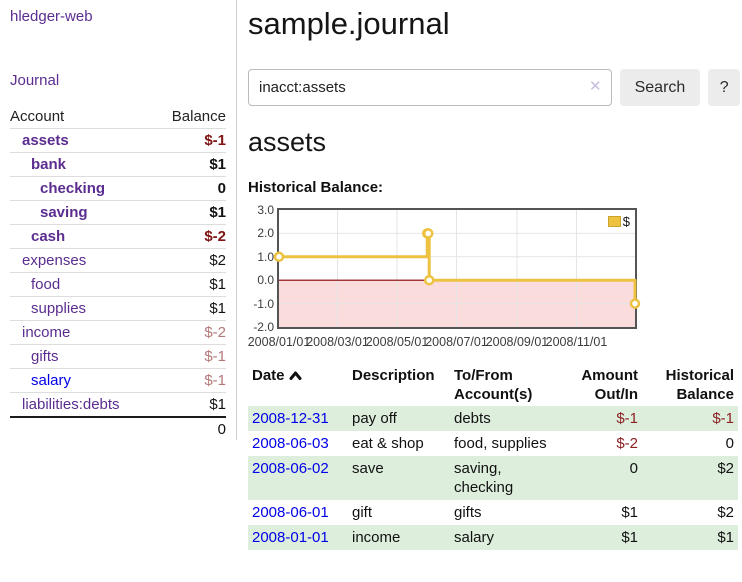 The height and width of the screenshot is (582, 742). Describe the element at coordinates (279, 342) in the screenshot. I see `x-tick-label: 2008/01/01` at that location.